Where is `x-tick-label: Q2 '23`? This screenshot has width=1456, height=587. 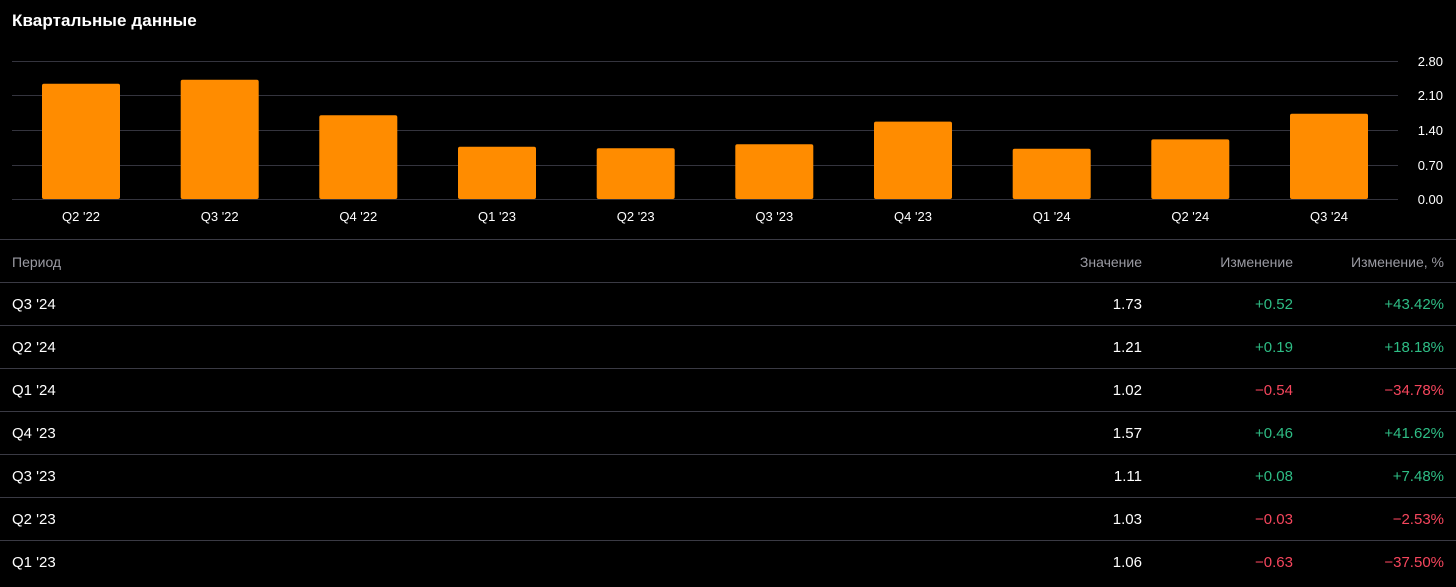
x-tick-label: Q2 '23 is located at coordinates (636, 216).